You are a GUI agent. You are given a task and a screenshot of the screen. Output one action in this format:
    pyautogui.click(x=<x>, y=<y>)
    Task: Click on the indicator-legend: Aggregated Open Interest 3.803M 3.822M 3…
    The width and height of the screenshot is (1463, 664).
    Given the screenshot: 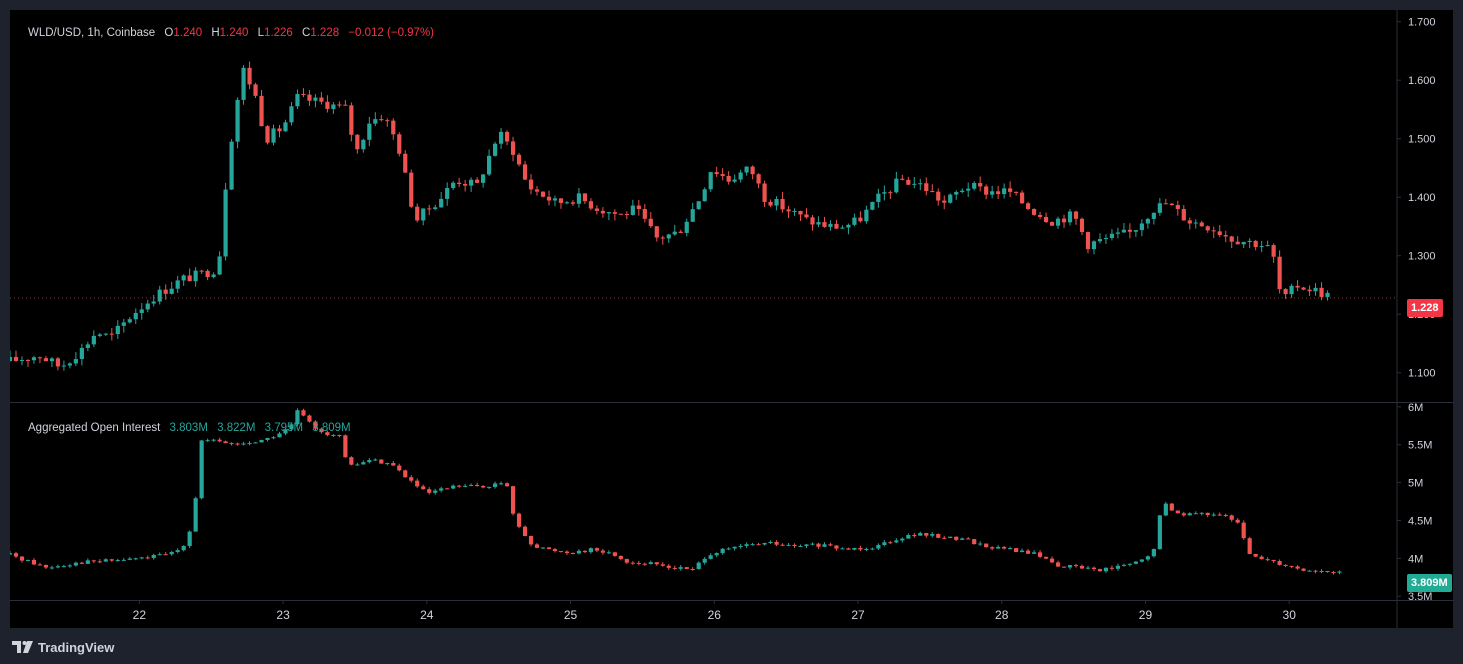 What is the action you would take?
    pyautogui.click(x=189, y=428)
    